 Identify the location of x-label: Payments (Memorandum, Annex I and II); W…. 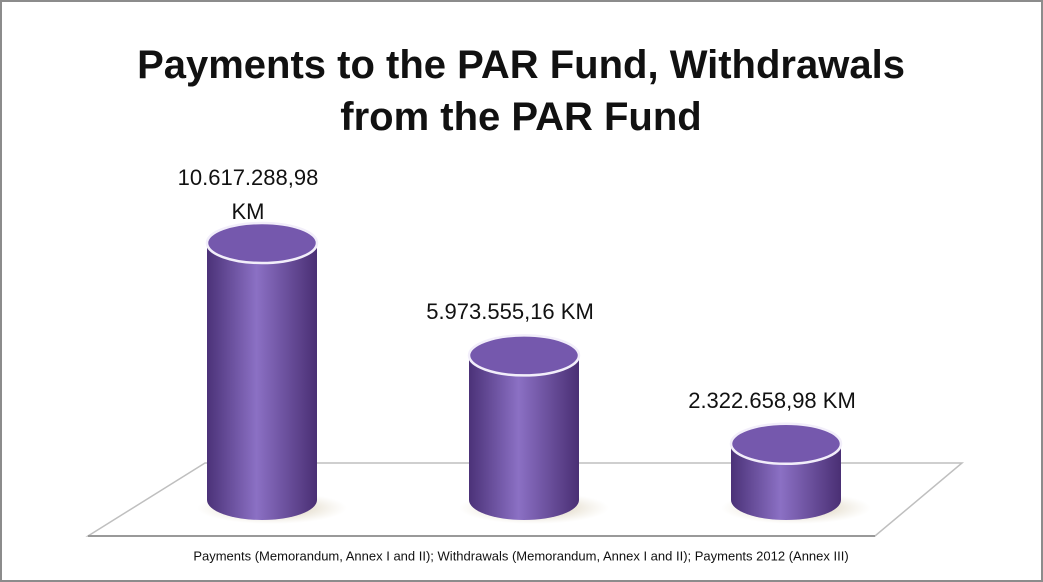
(520, 555).